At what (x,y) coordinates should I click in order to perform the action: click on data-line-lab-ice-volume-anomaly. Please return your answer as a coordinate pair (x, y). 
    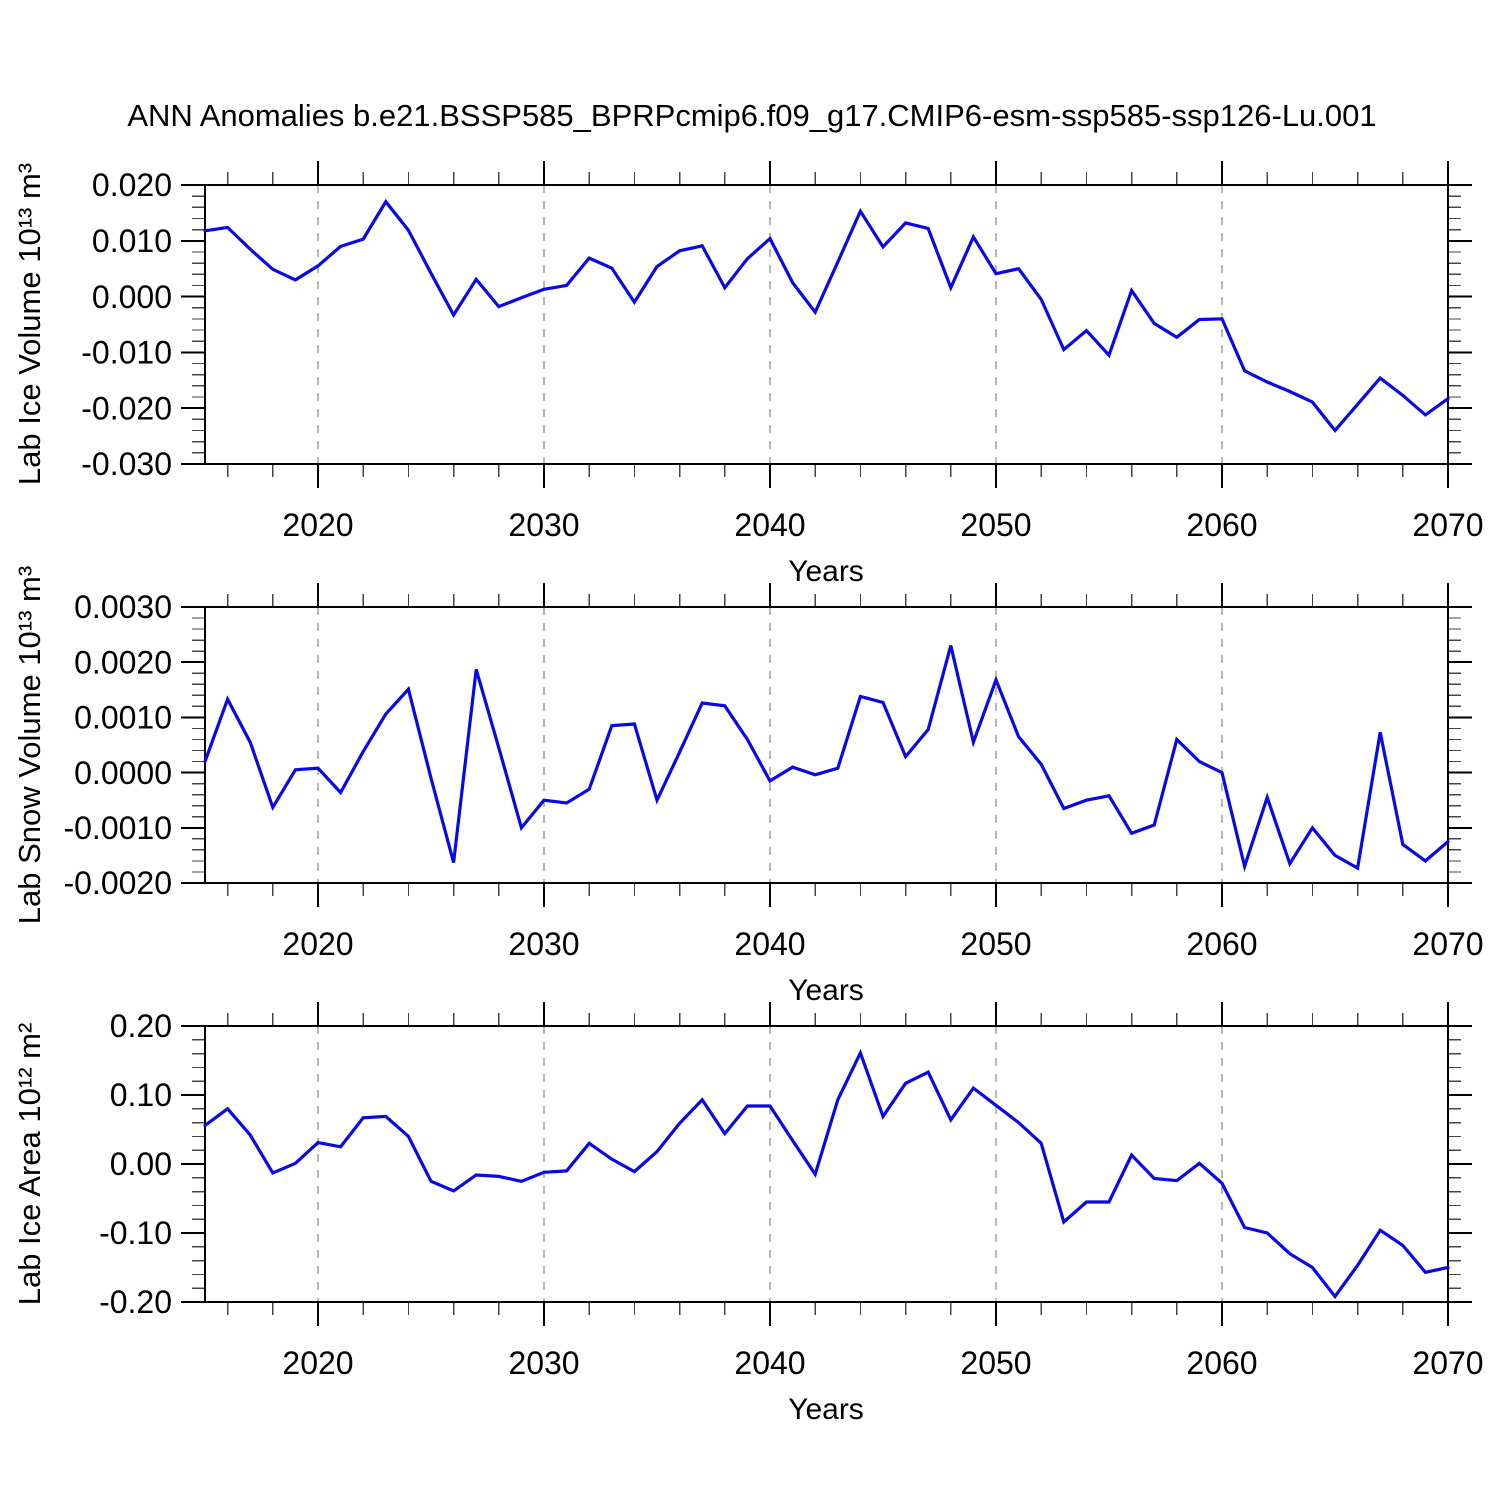
    Looking at the image, I should click on (826, 316).